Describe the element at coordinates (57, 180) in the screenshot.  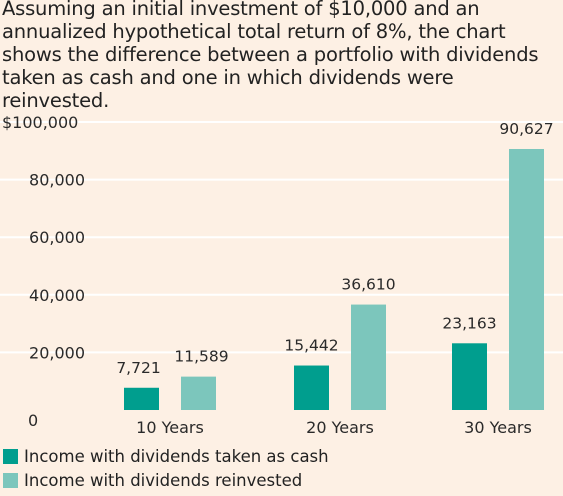
I see `y-tick-label: 80,000` at that location.